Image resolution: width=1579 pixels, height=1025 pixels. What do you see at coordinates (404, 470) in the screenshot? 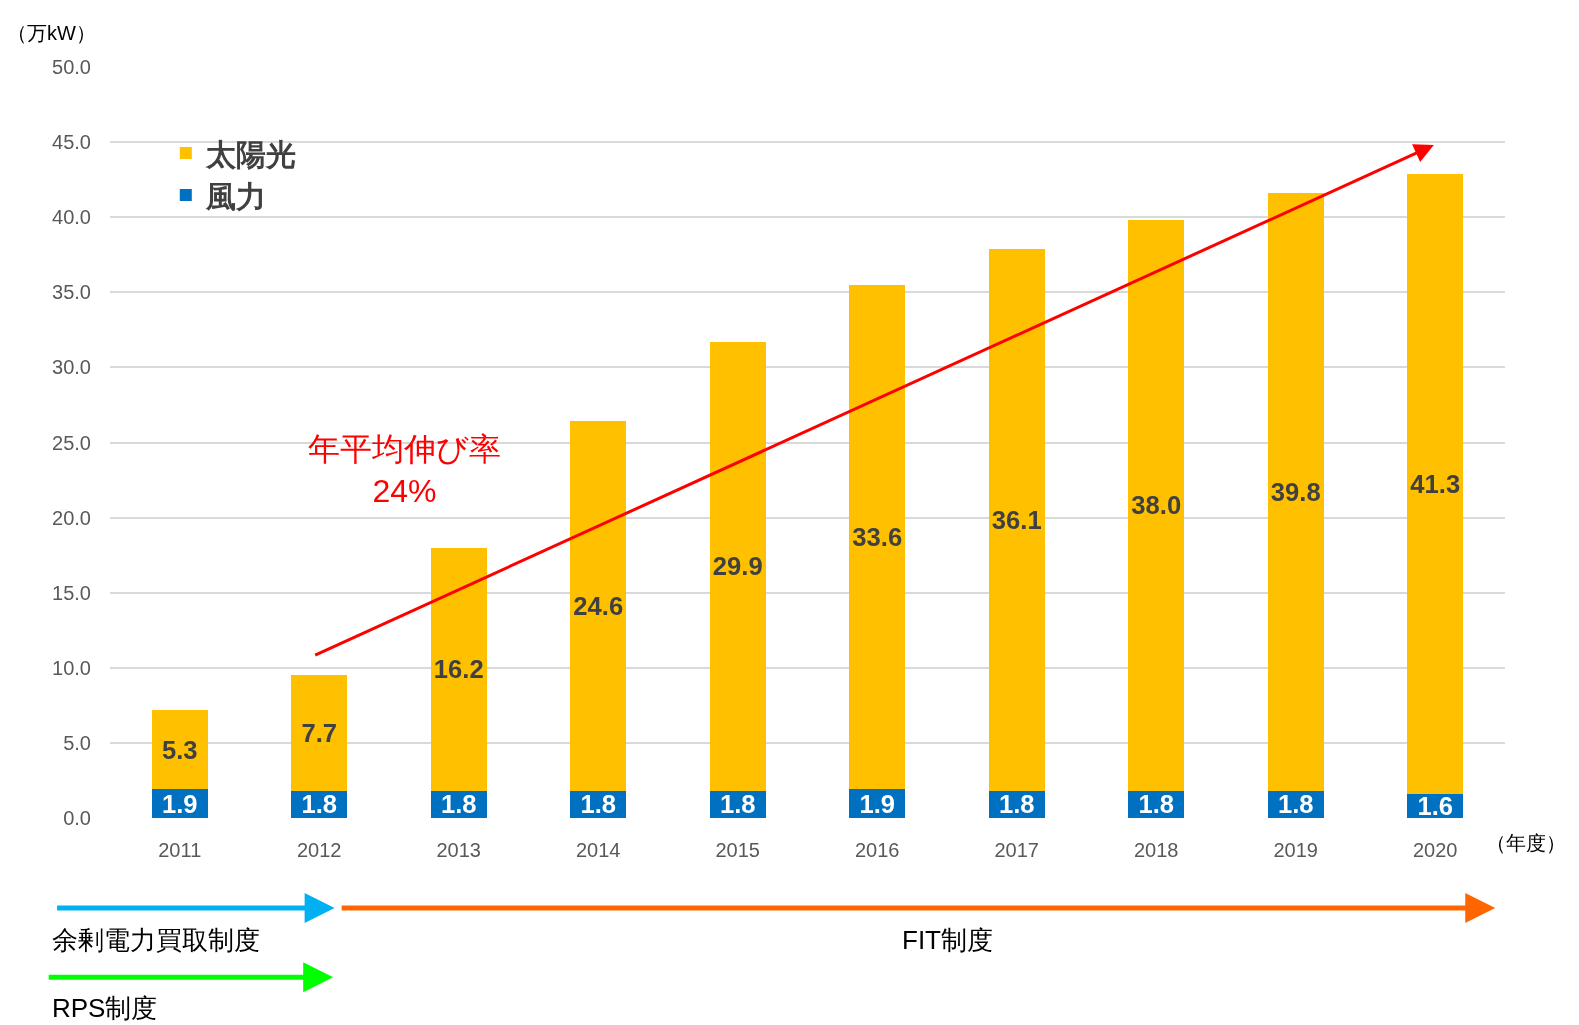
I see `annotation: 年平均伸び率 24%` at bounding box center [404, 470].